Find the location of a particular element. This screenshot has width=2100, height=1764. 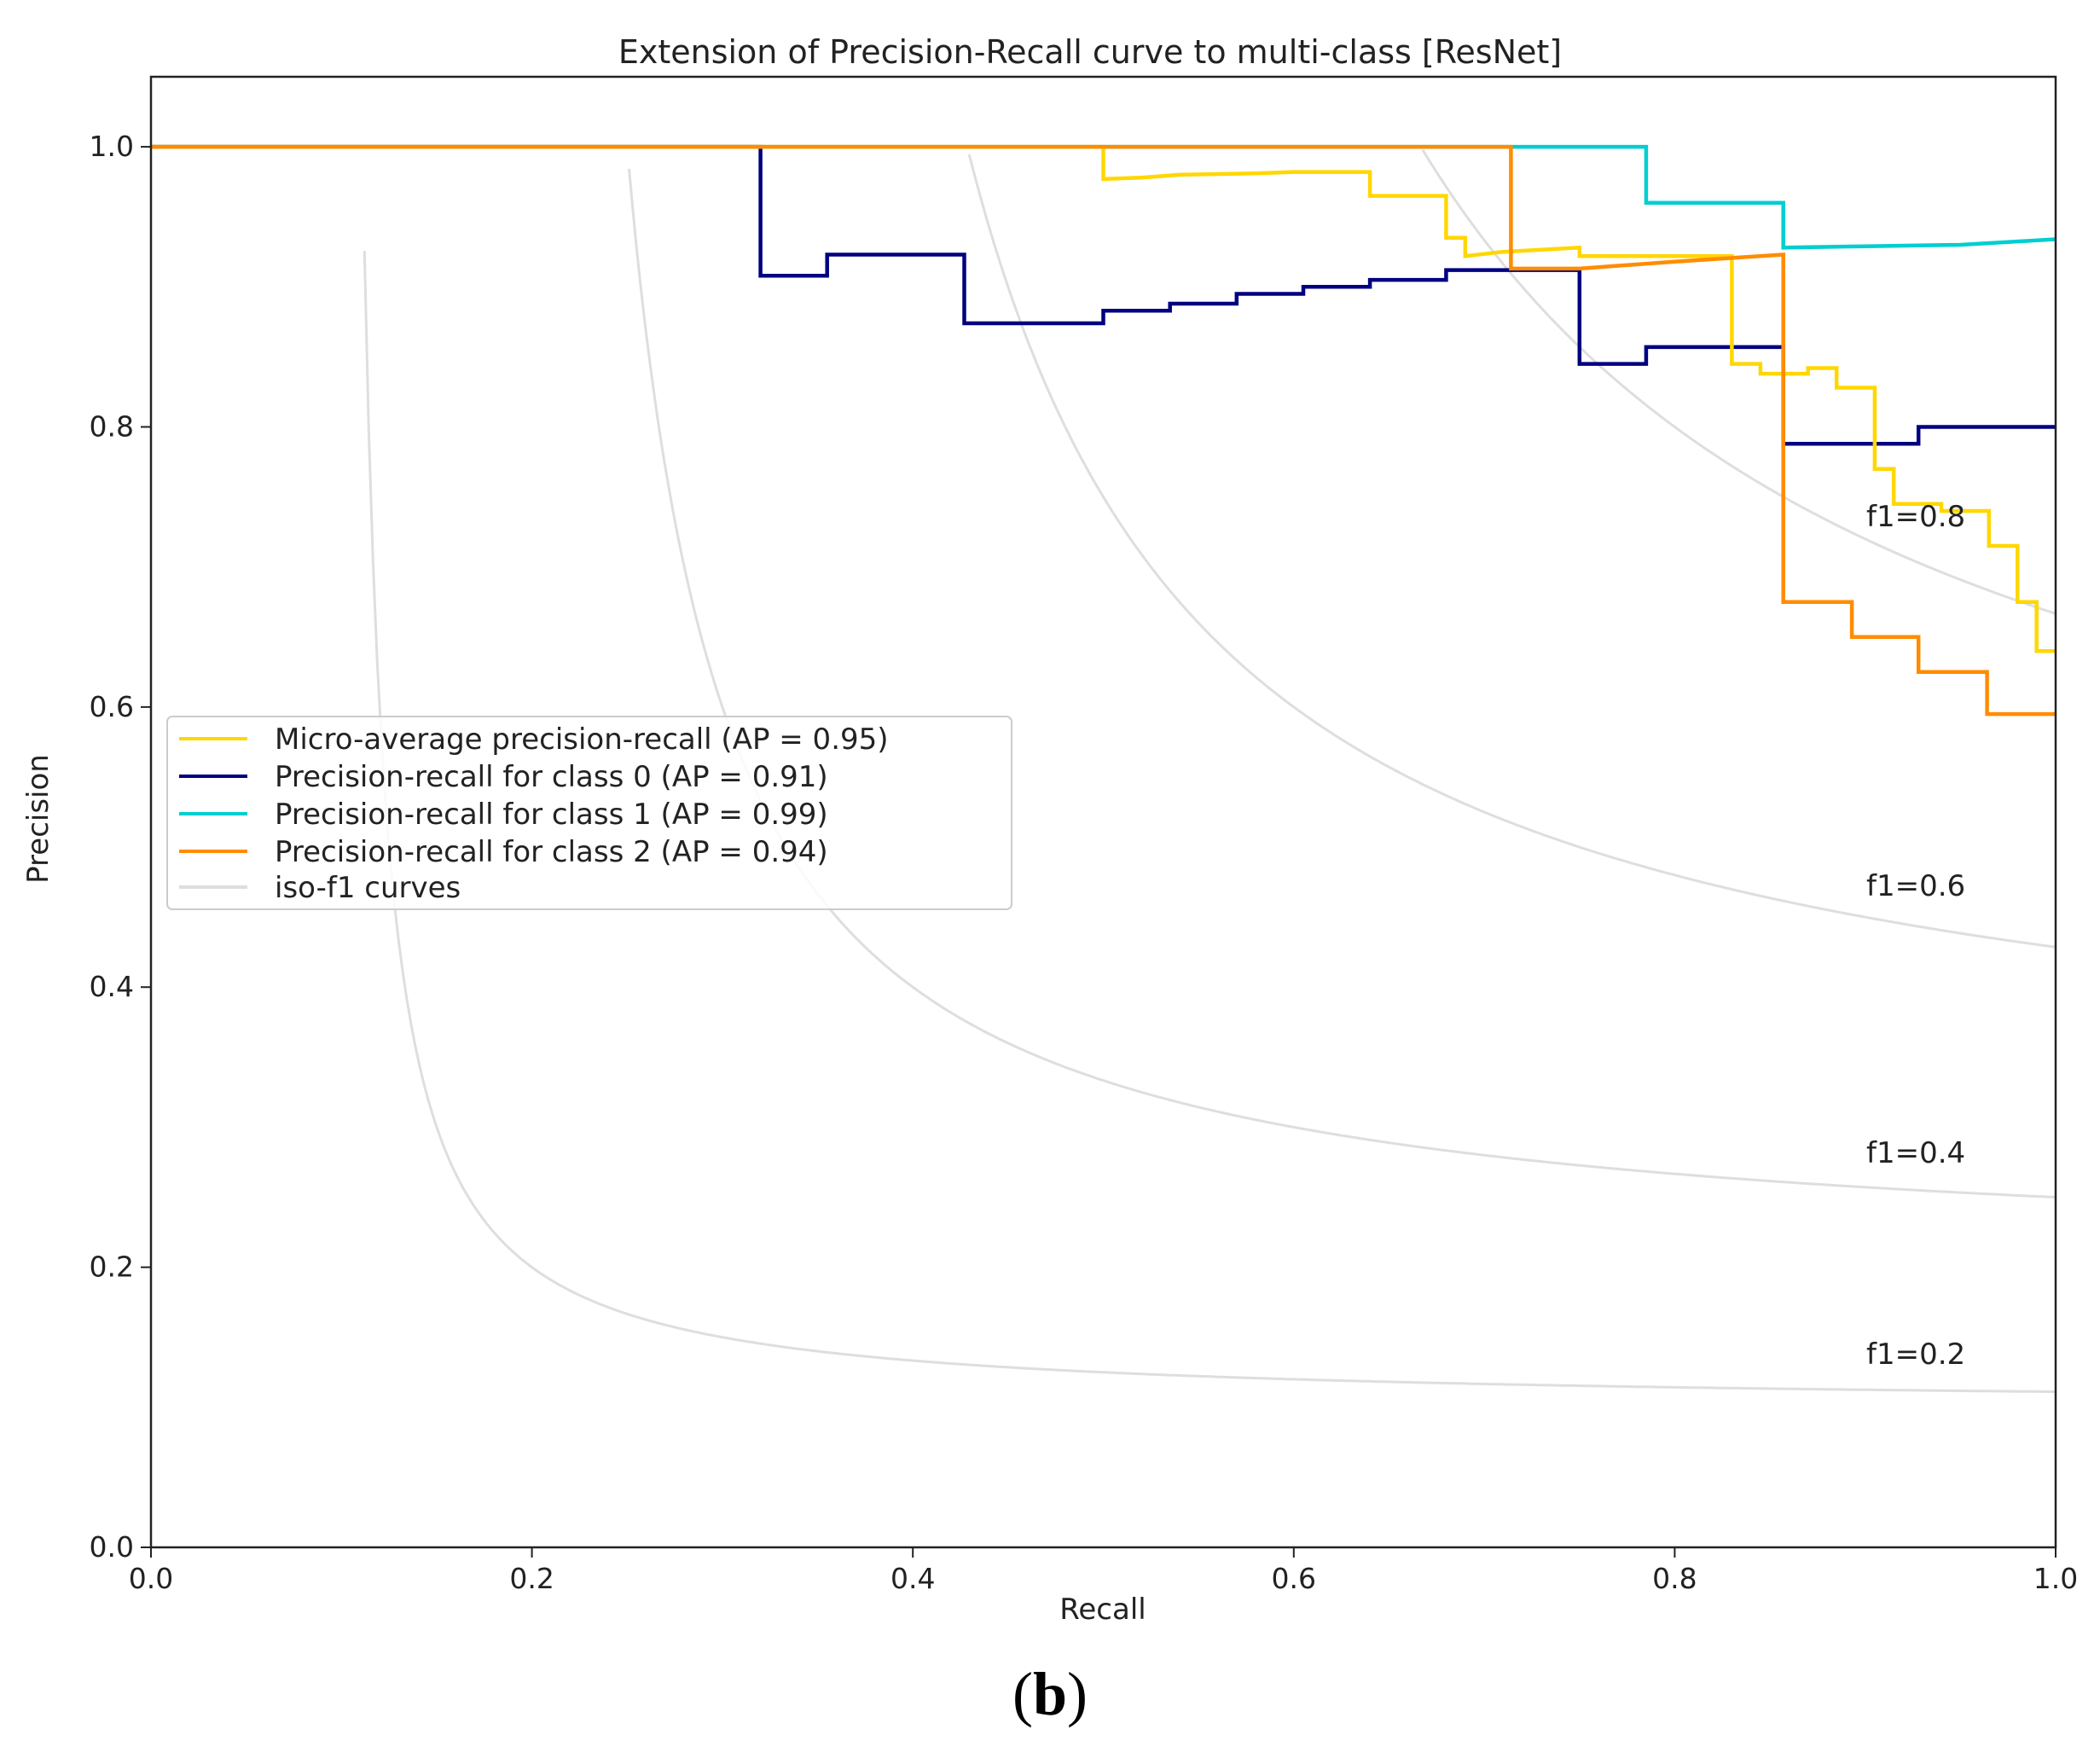

legend-label-iso-f1: iso-f1 curves is located at coordinates (368, 888).